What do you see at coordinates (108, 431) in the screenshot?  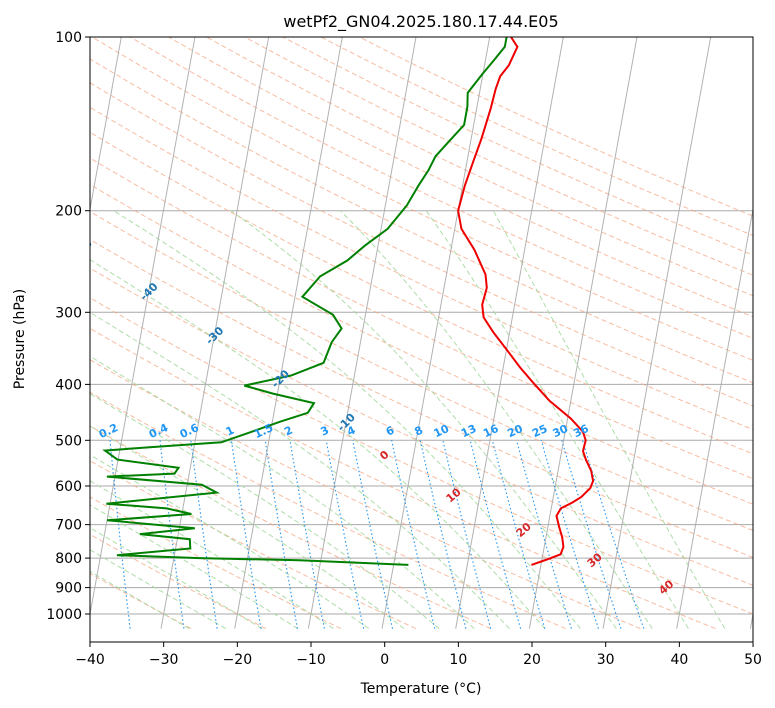 I see `mixing-ratio-label: 0.2` at bounding box center [108, 431].